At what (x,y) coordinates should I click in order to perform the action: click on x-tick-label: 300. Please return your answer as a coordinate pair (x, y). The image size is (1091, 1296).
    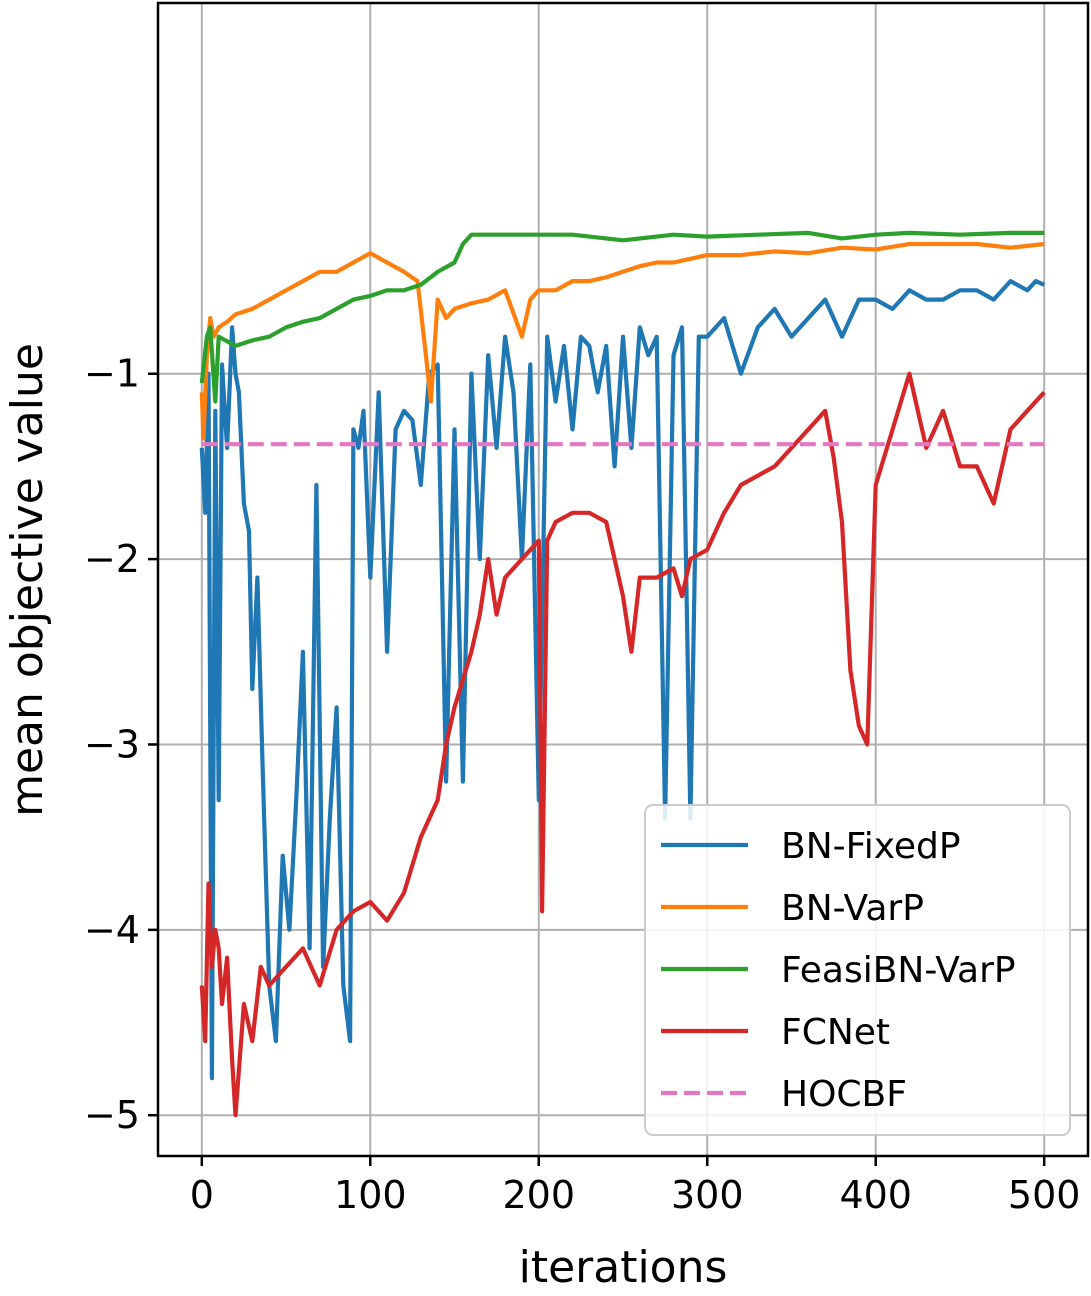
    Looking at the image, I should click on (707, 1195).